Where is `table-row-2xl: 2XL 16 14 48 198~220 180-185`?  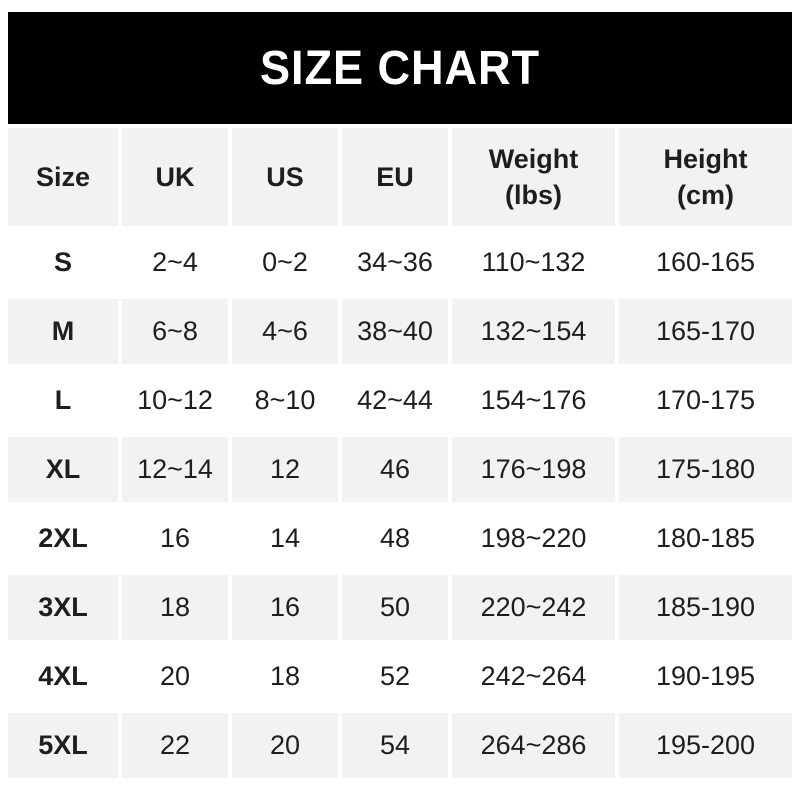
table-row-2xl: 2XL 16 14 48 198~220 180-185 is located at coordinates (400, 538).